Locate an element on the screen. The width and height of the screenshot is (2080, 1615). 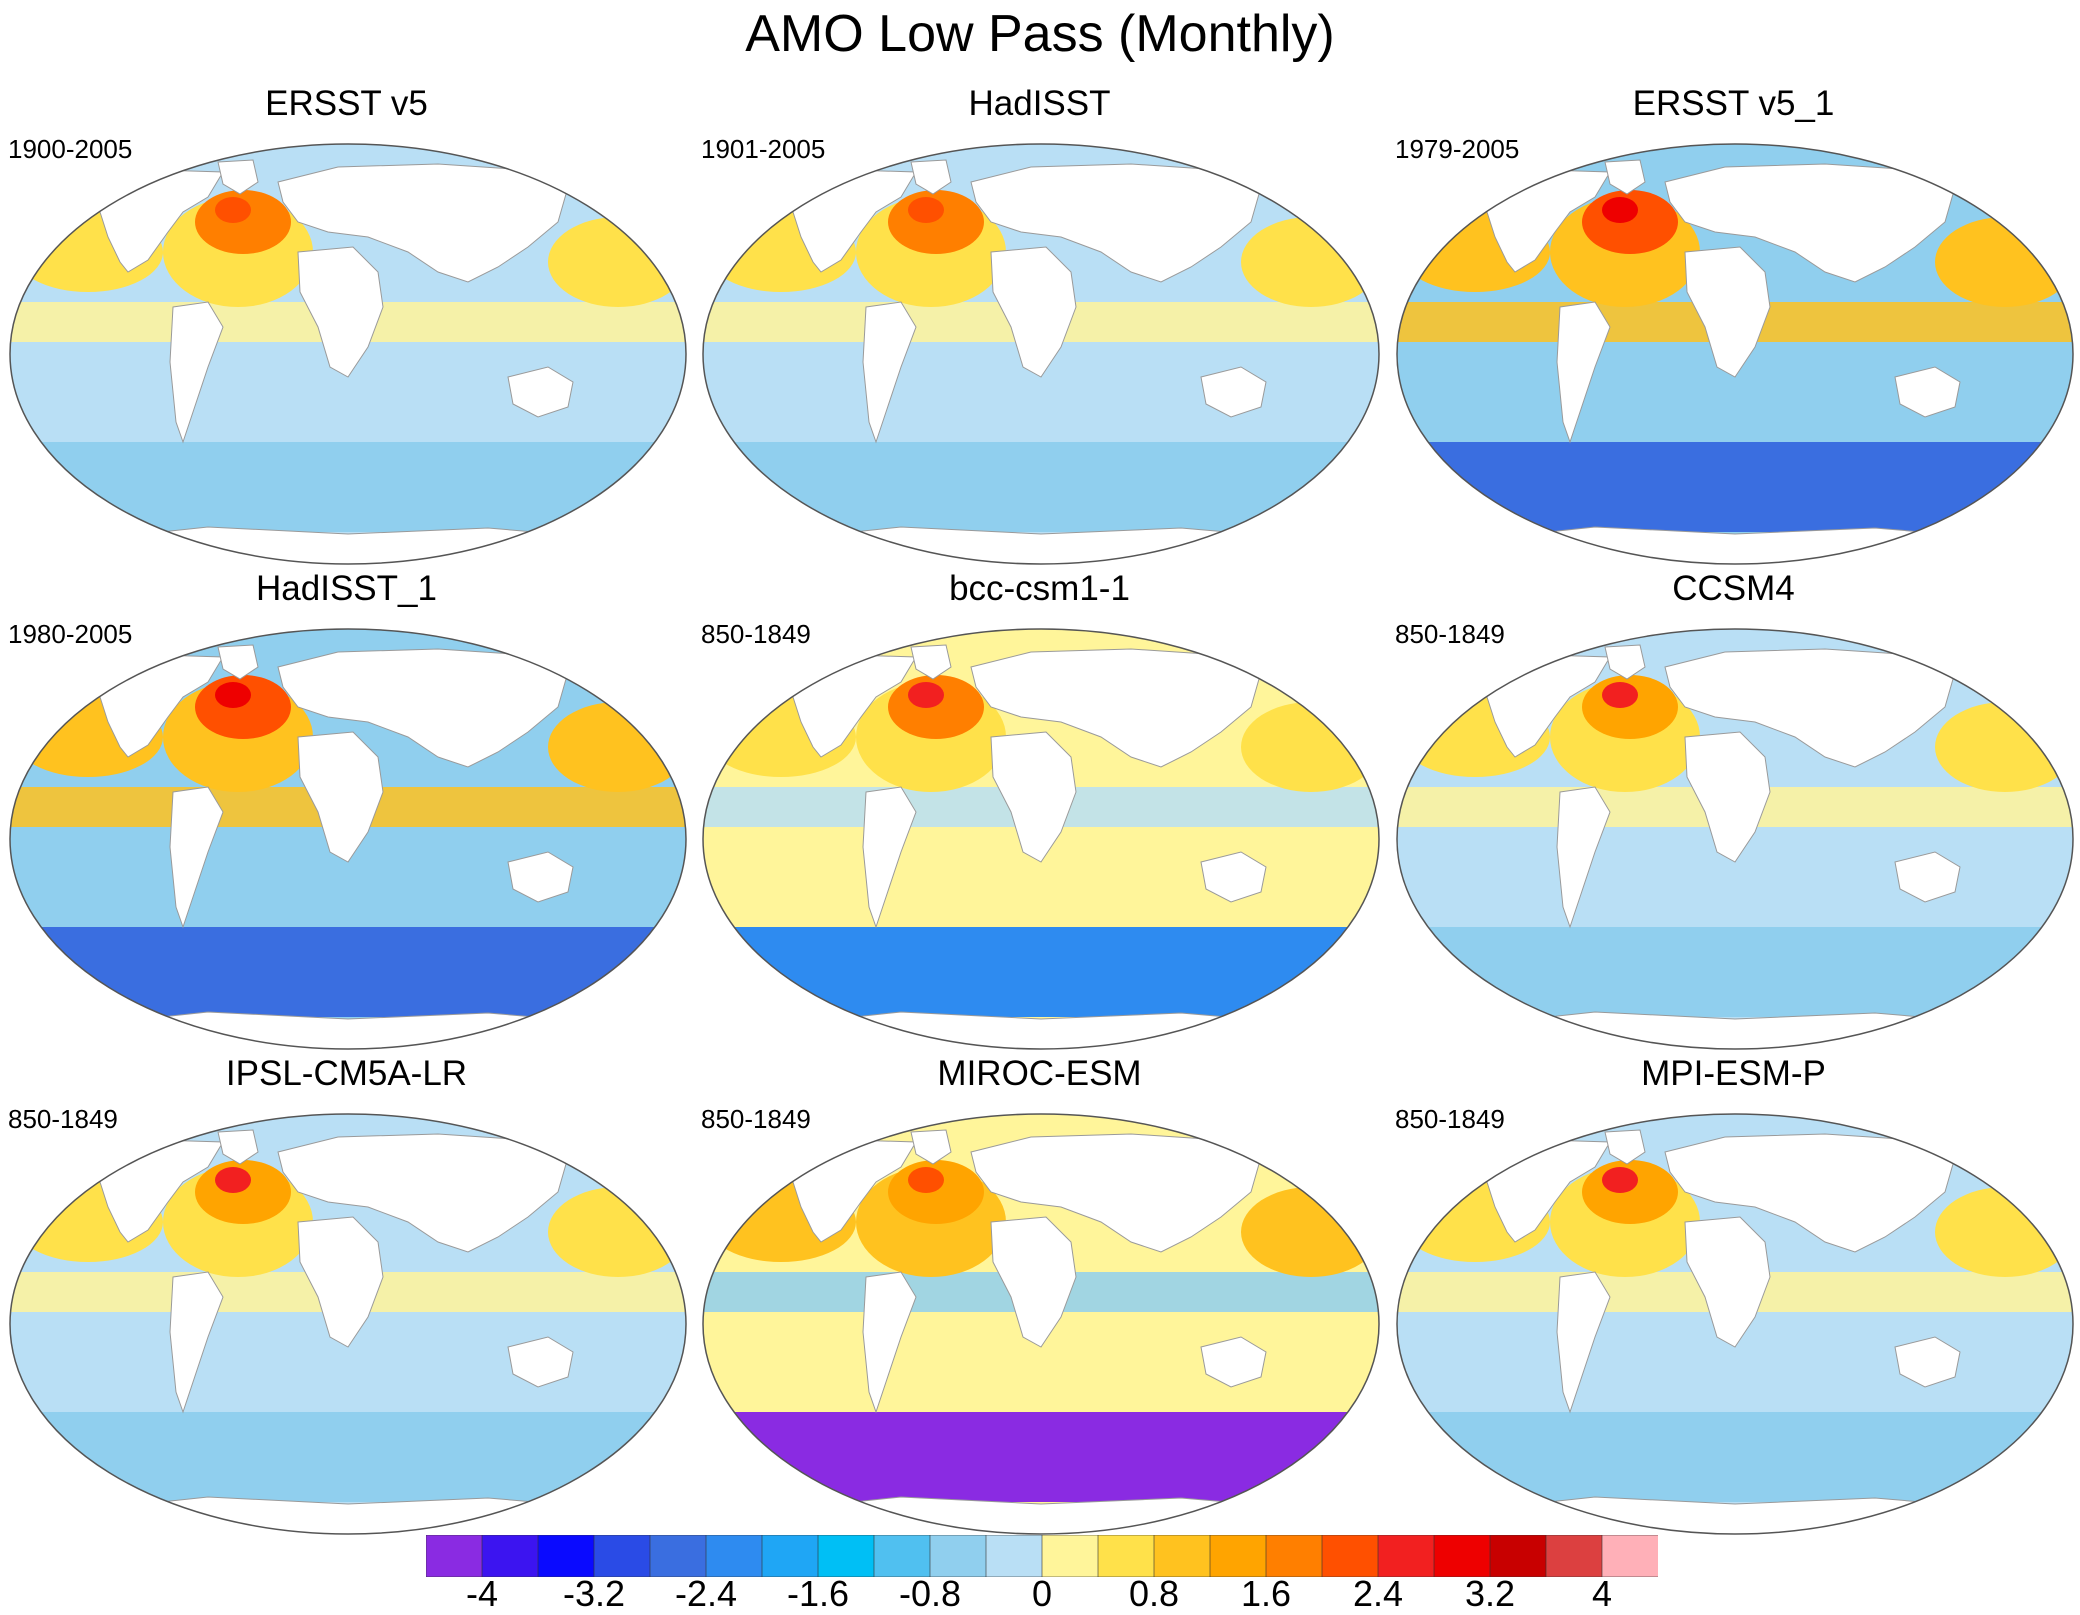
colorbar-tick-label: 1.6 is located at coordinates (1266, 1593).